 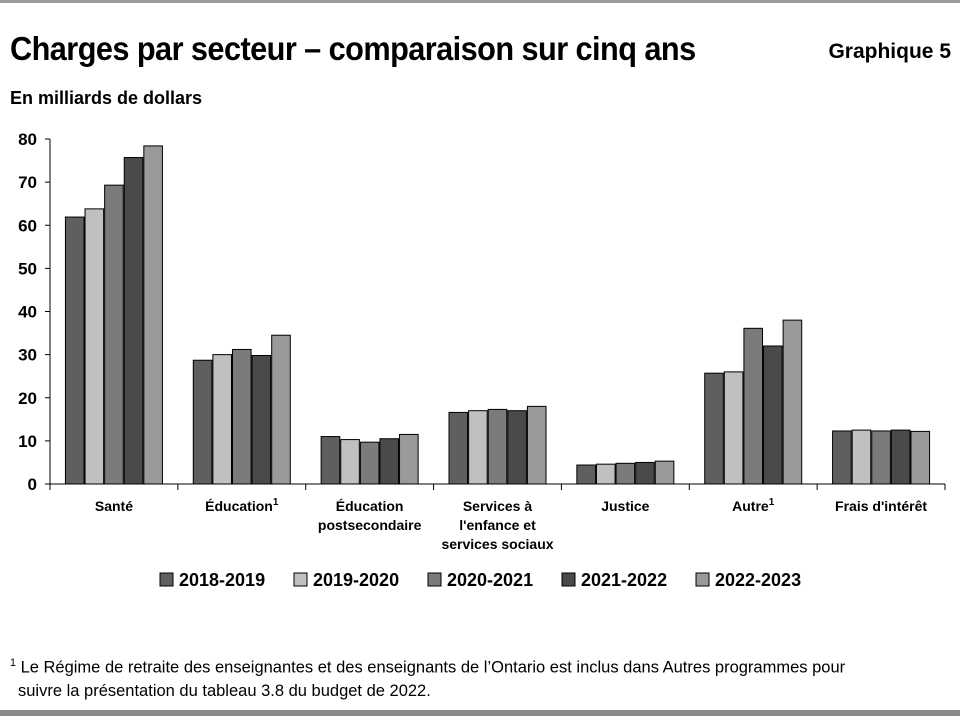 What do you see at coordinates (106, 98) in the screenshot?
I see `units-label: En milliards de dollars` at bounding box center [106, 98].